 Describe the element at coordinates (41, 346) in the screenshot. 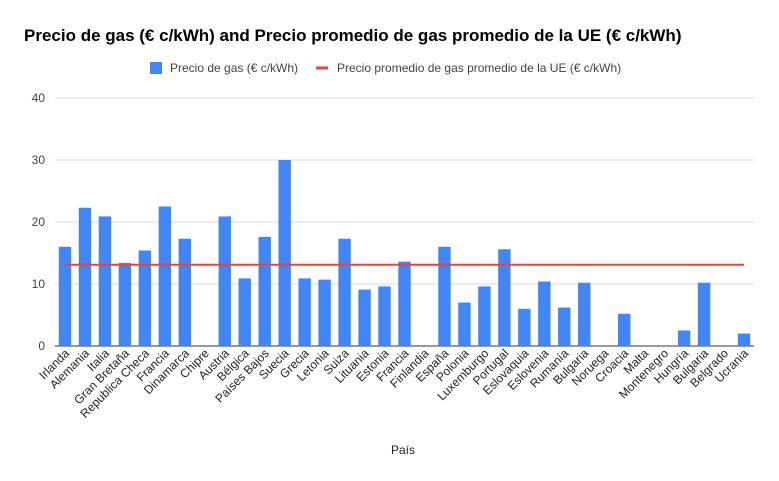

I see `y-tick-label: 0` at that location.